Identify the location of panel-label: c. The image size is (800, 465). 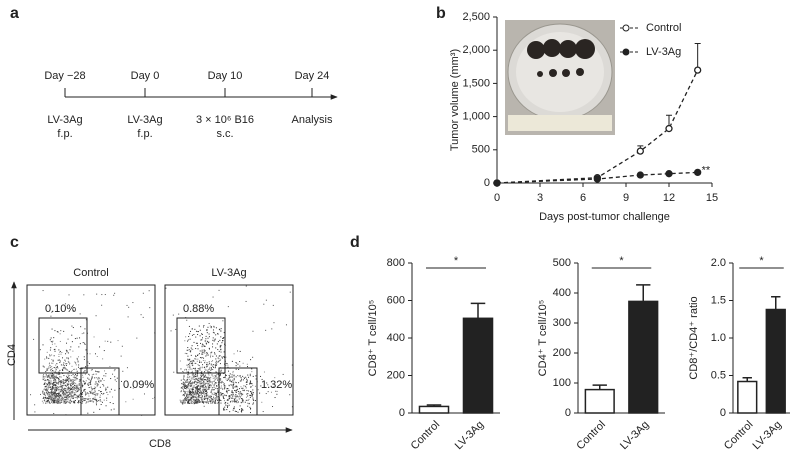
(14, 242).